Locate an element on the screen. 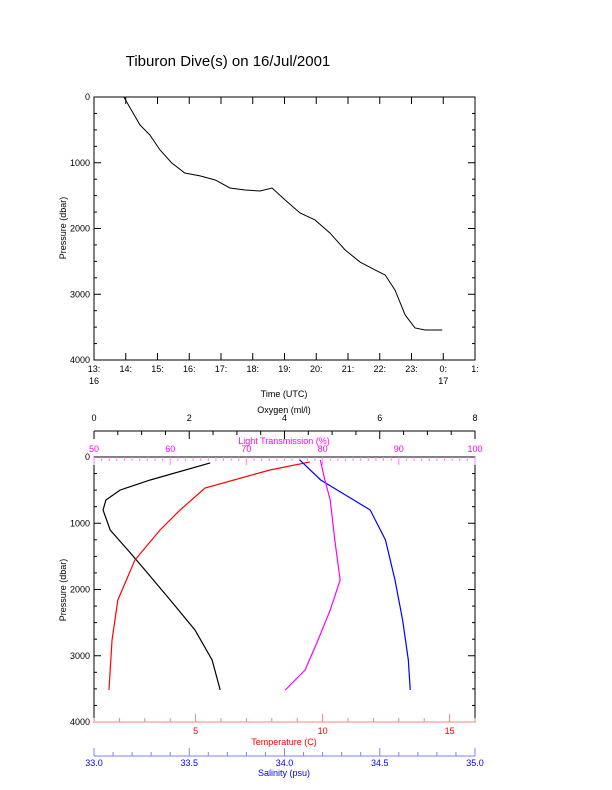 Image resolution: width=612 pixels, height=790 pixels. salinity-tick-label: 33.5 is located at coordinates (189, 763).